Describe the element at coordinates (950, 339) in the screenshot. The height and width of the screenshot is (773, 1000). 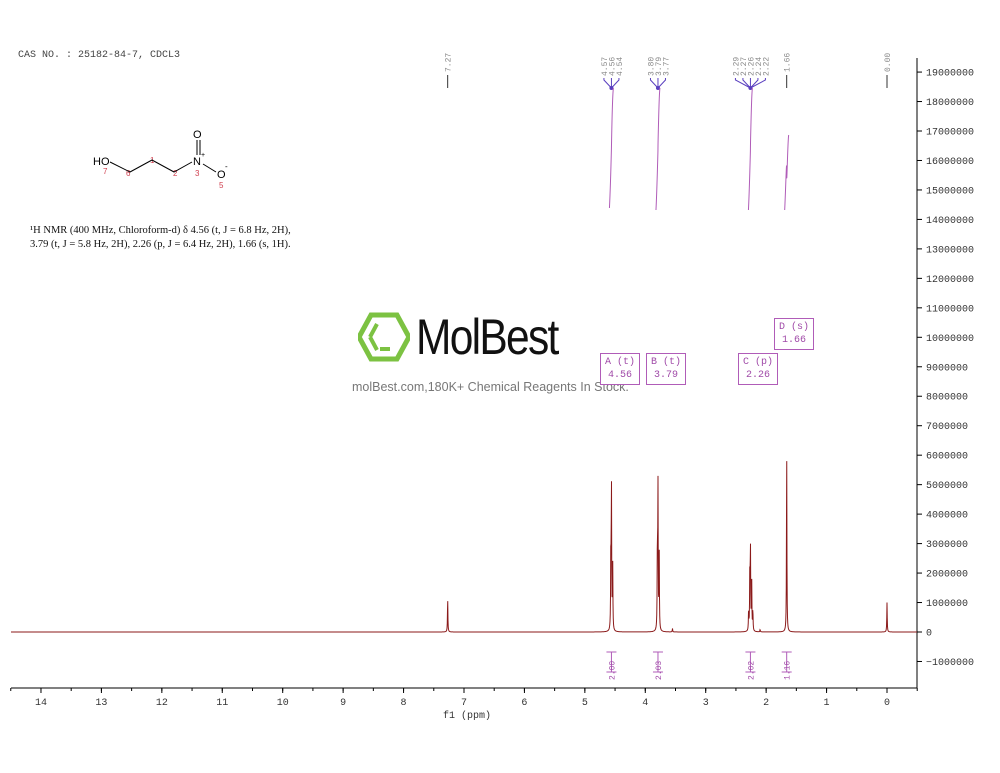
I see `y-tick-label: 10000000` at that location.